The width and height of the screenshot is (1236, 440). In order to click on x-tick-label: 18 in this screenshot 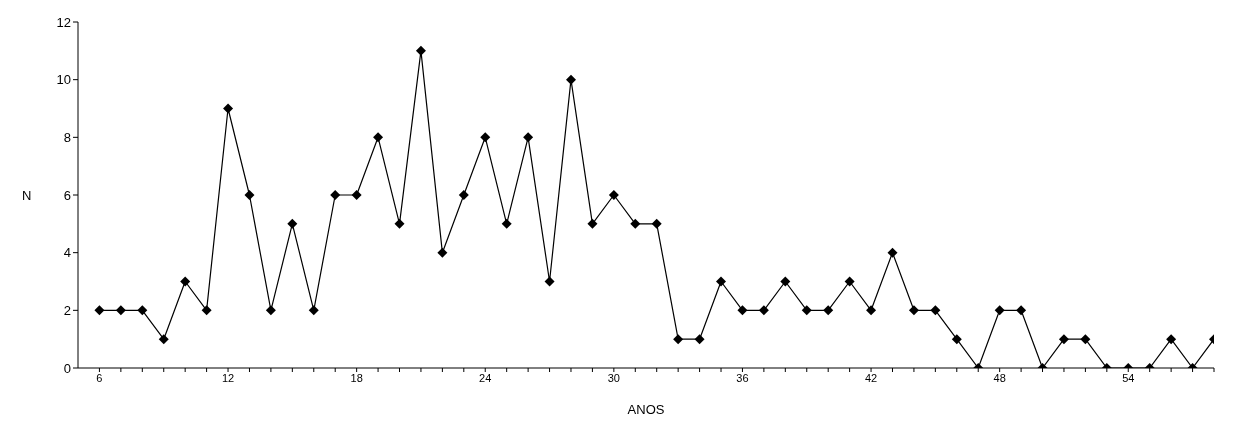, I will do `click(356, 377)`.